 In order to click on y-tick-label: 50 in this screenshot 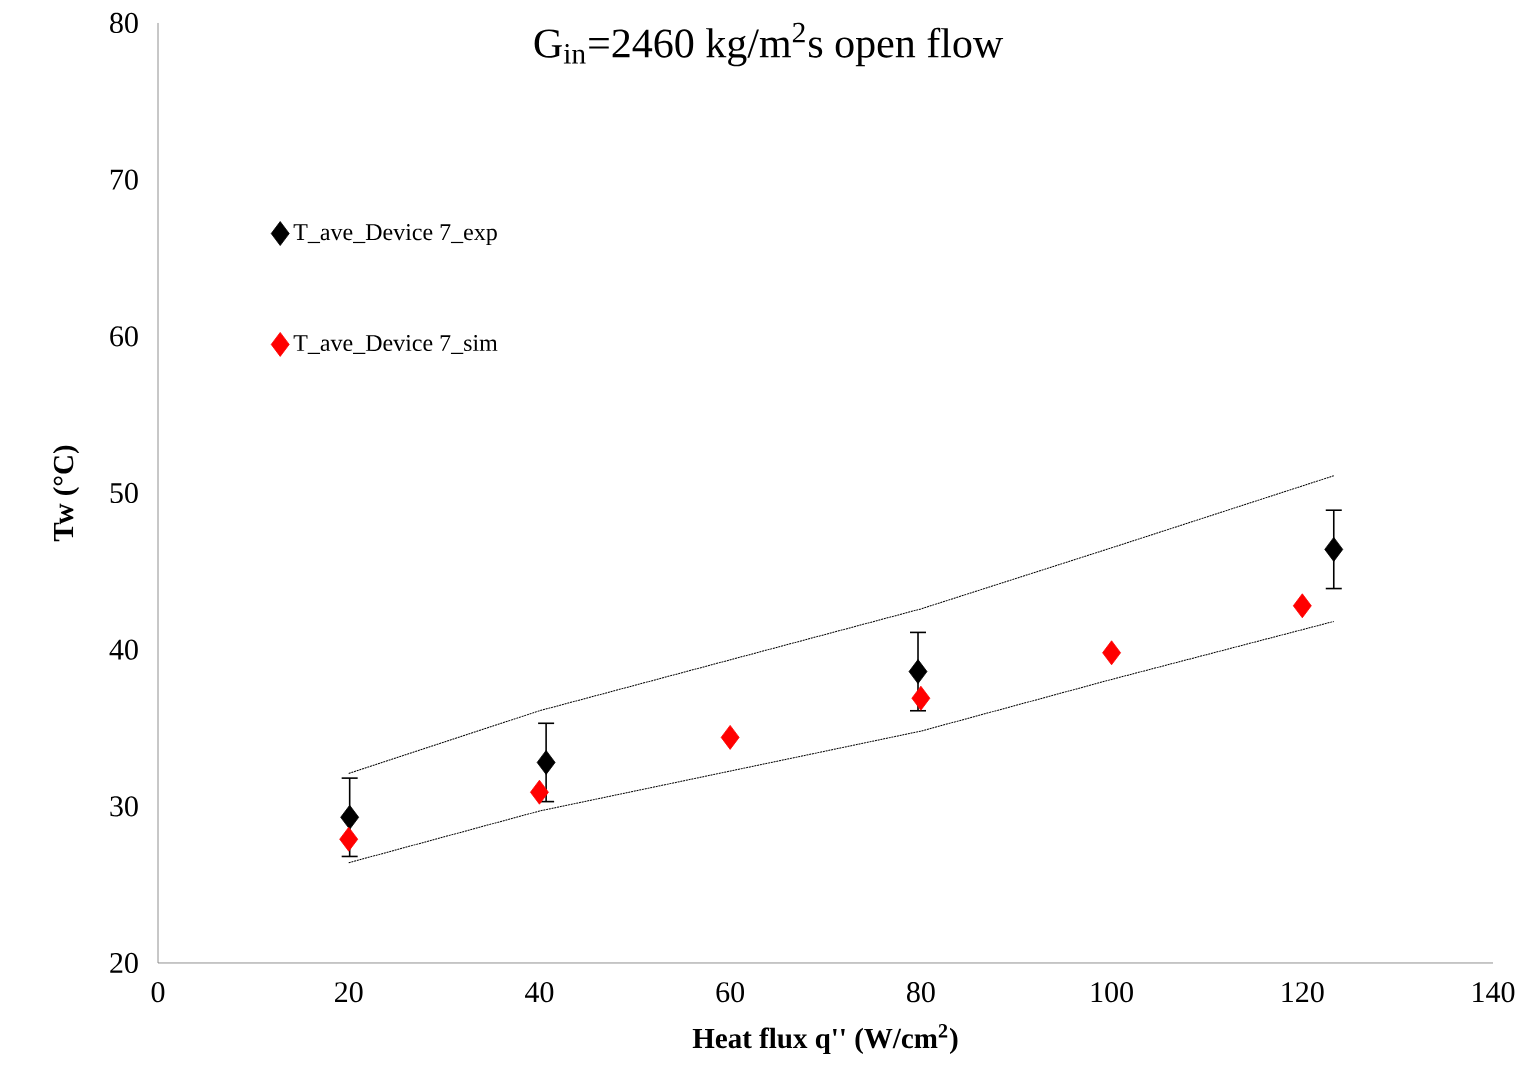, I will do `click(124, 493)`.